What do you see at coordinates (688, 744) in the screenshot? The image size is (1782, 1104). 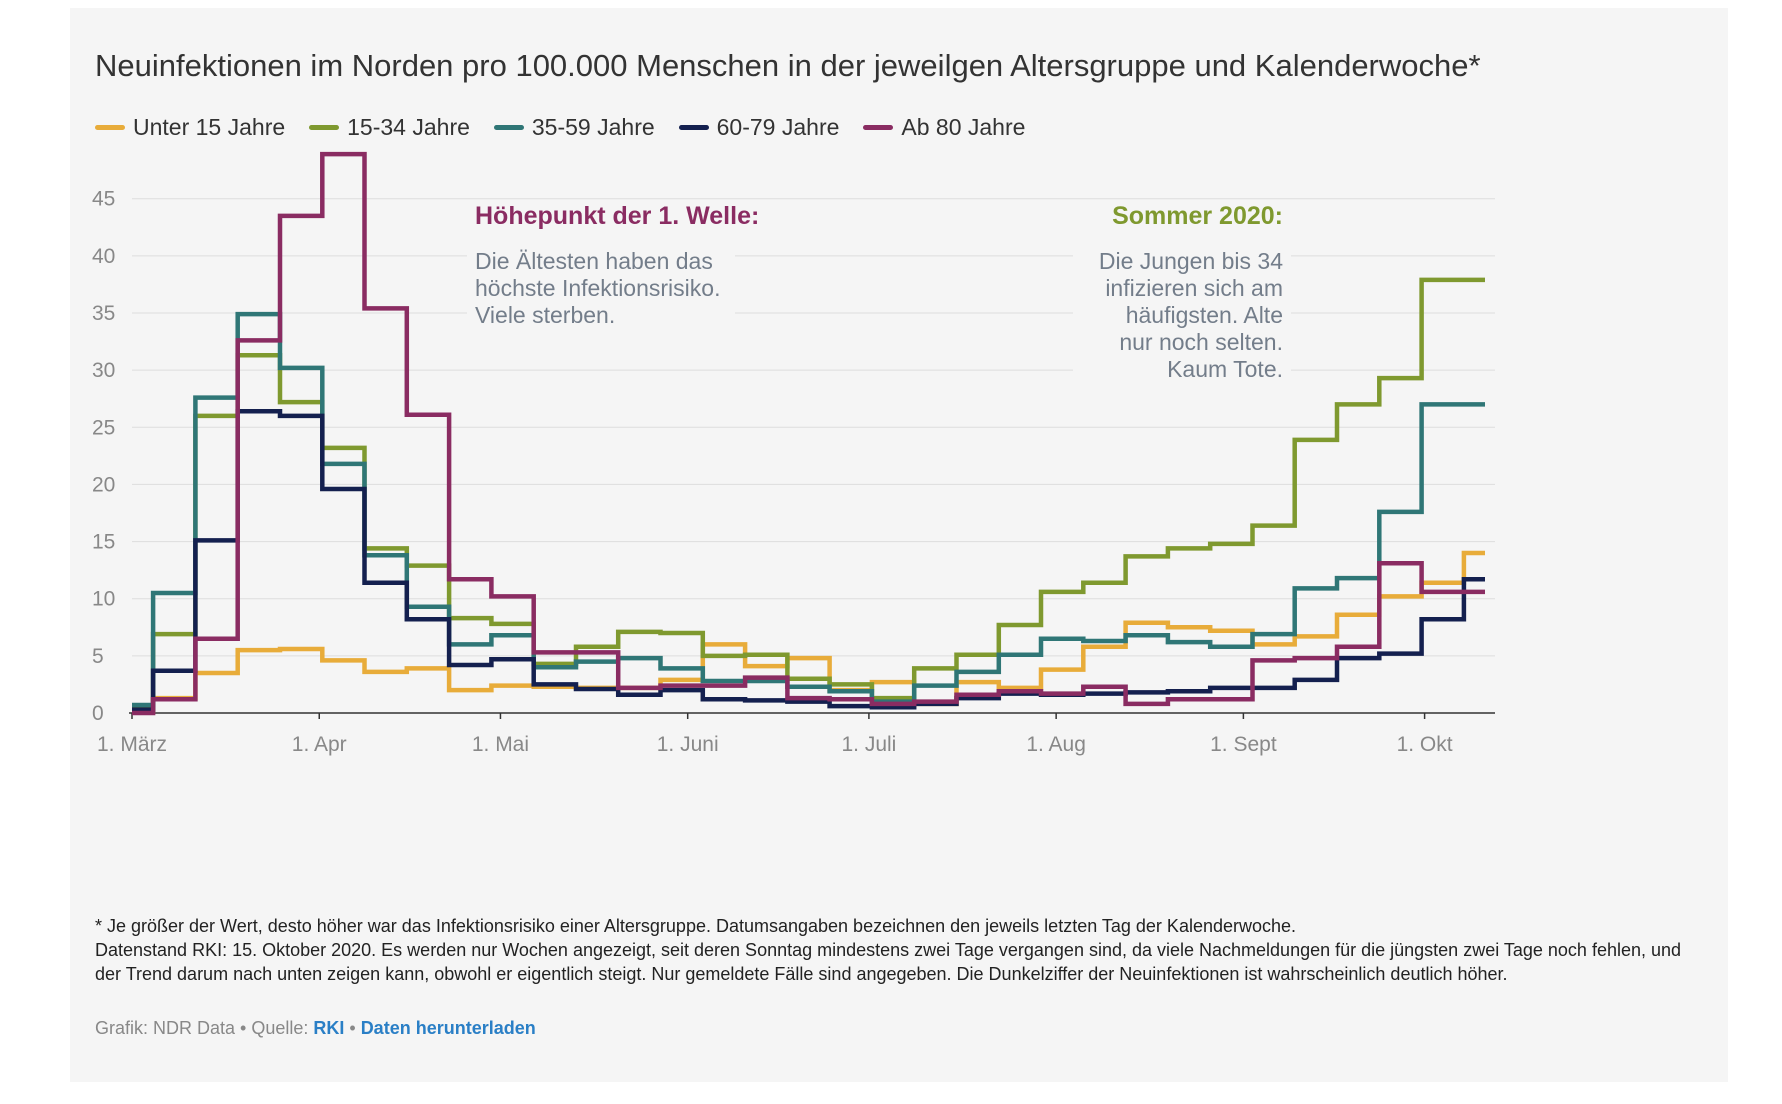 I see `x-tick-label: 1. Juni` at bounding box center [688, 744].